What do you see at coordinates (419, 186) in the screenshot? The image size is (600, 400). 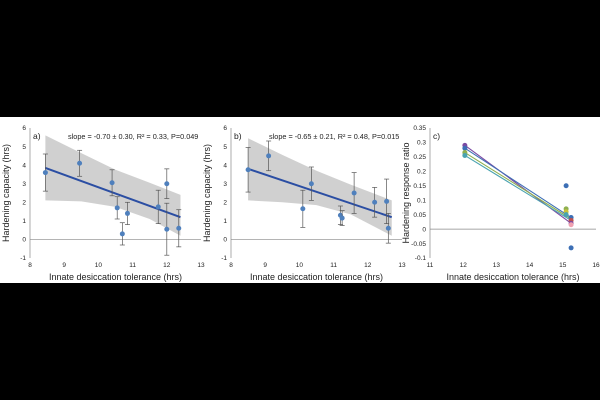 I see `y-tick-label: 0.15` at bounding box center [419, 186].